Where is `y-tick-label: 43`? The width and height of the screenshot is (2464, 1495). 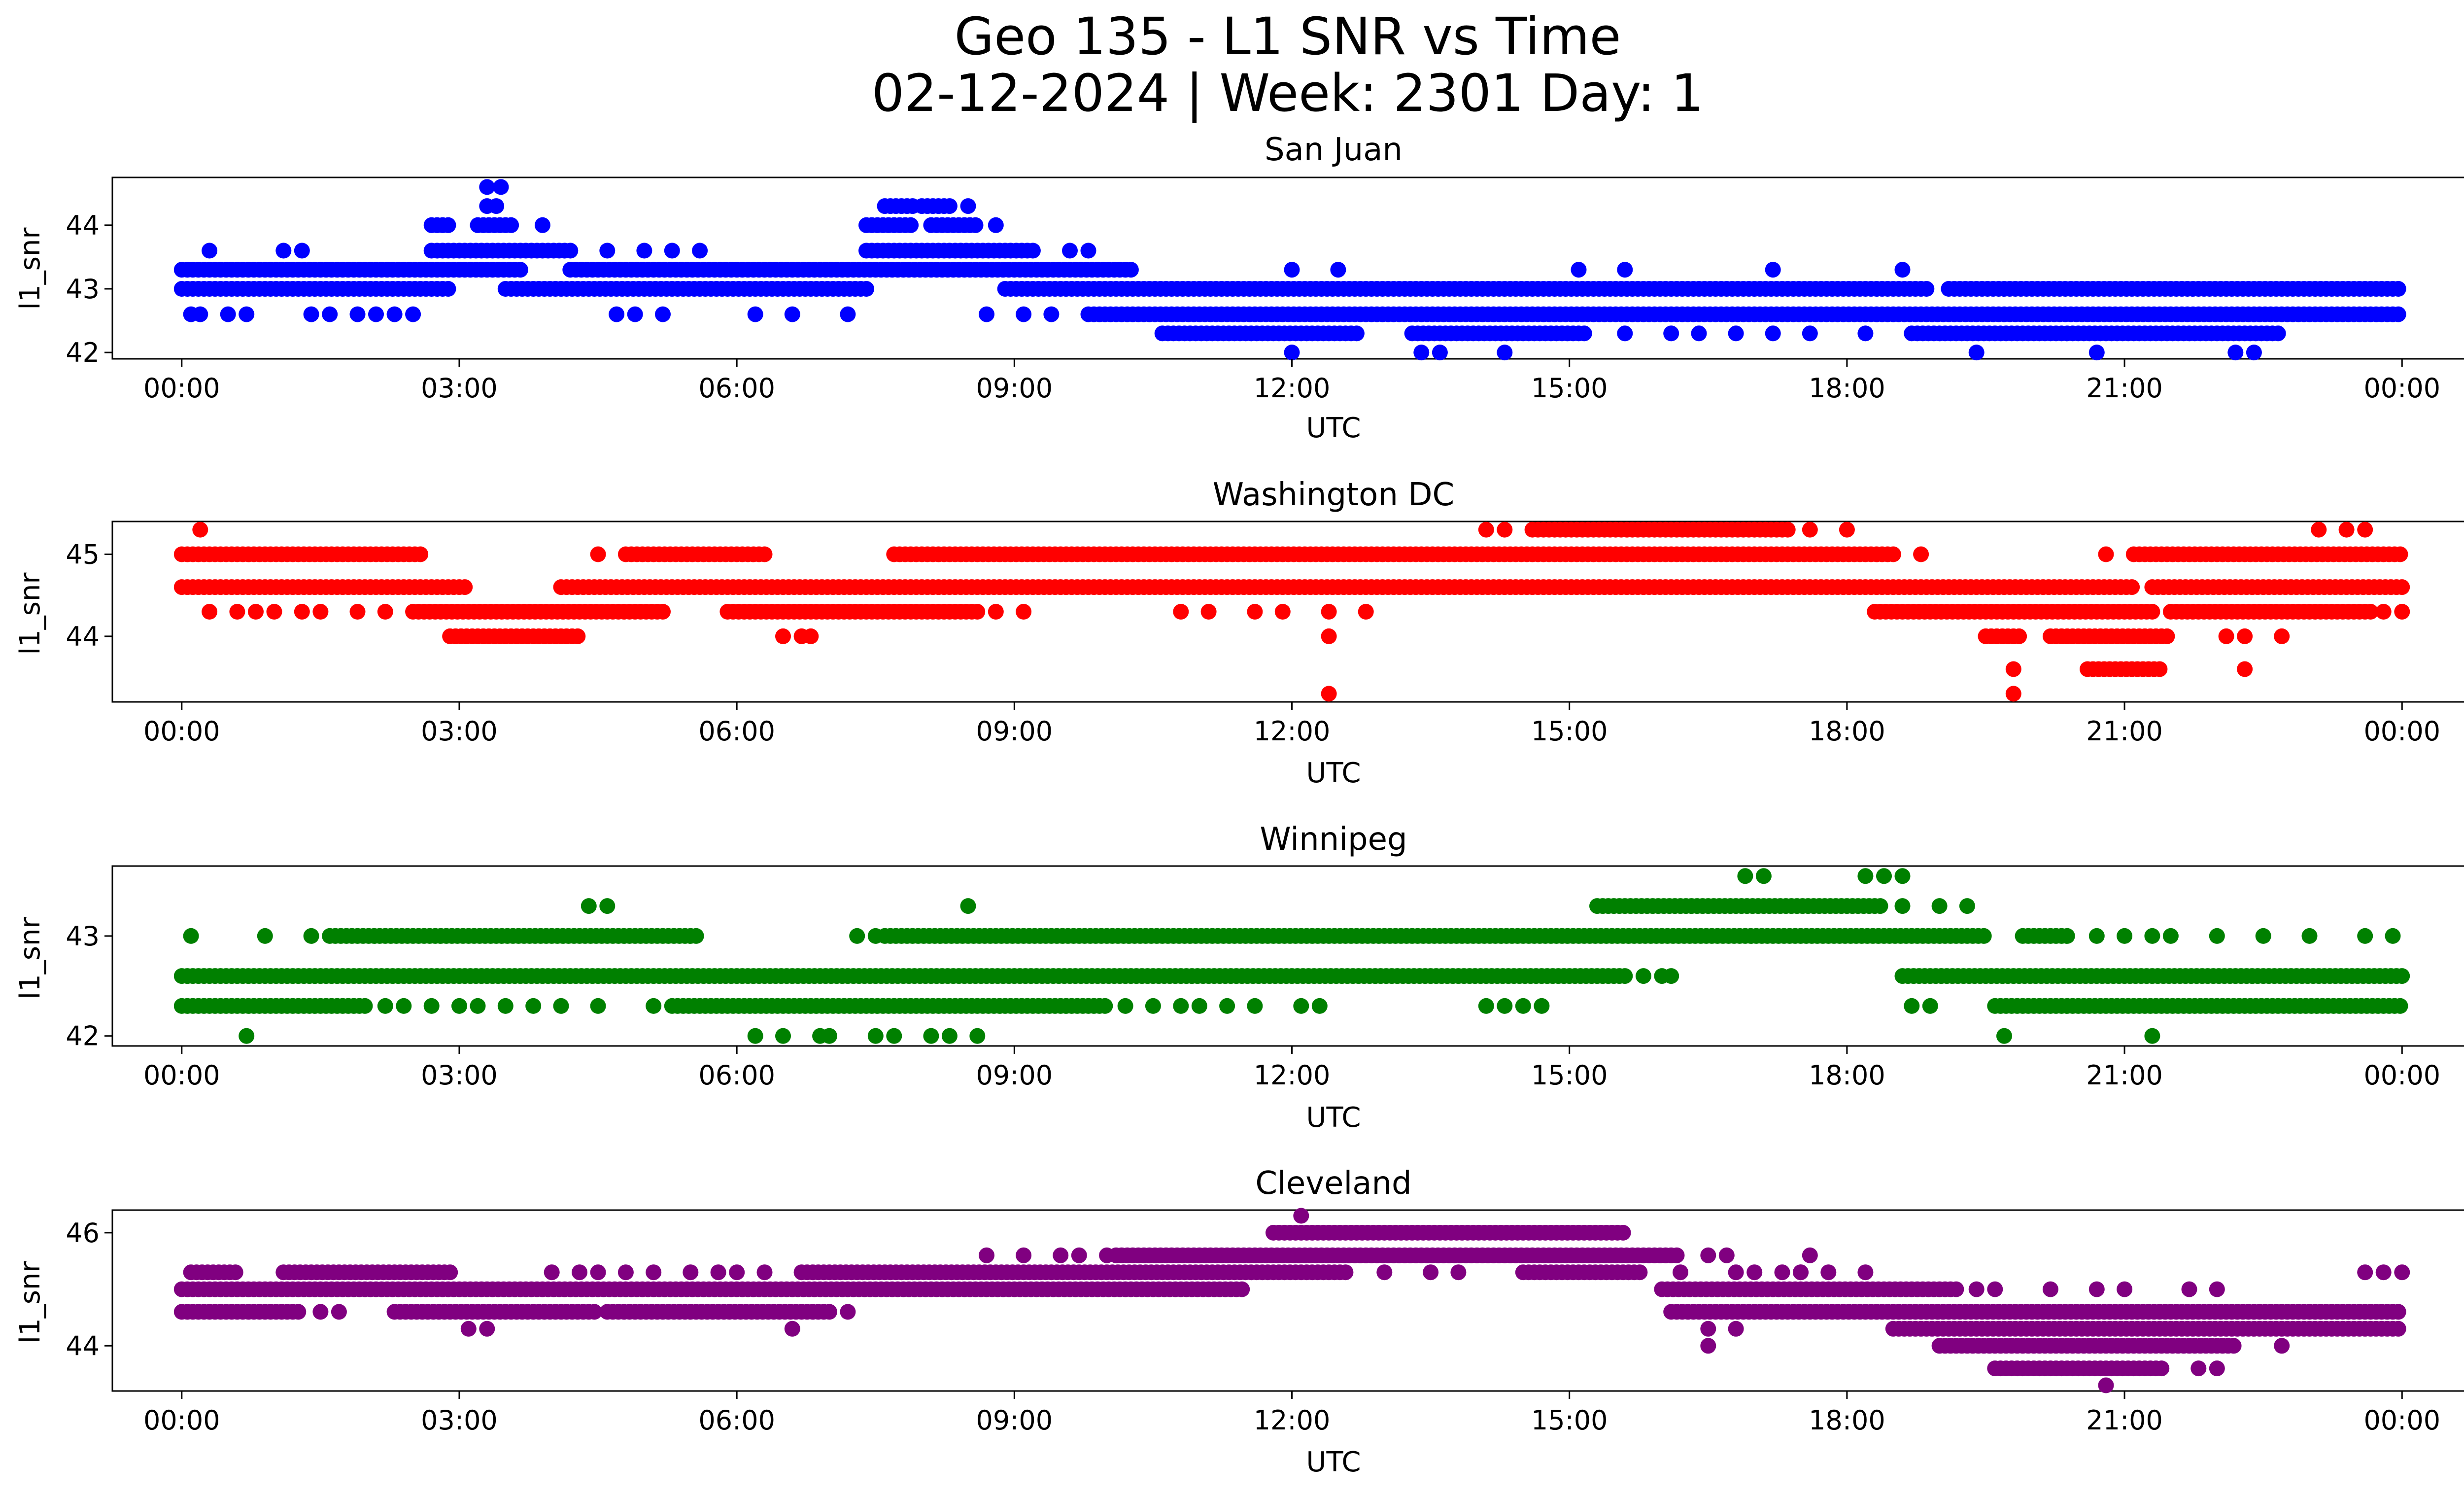
y-tick-label: 43 is located at coordinates (83, 289).